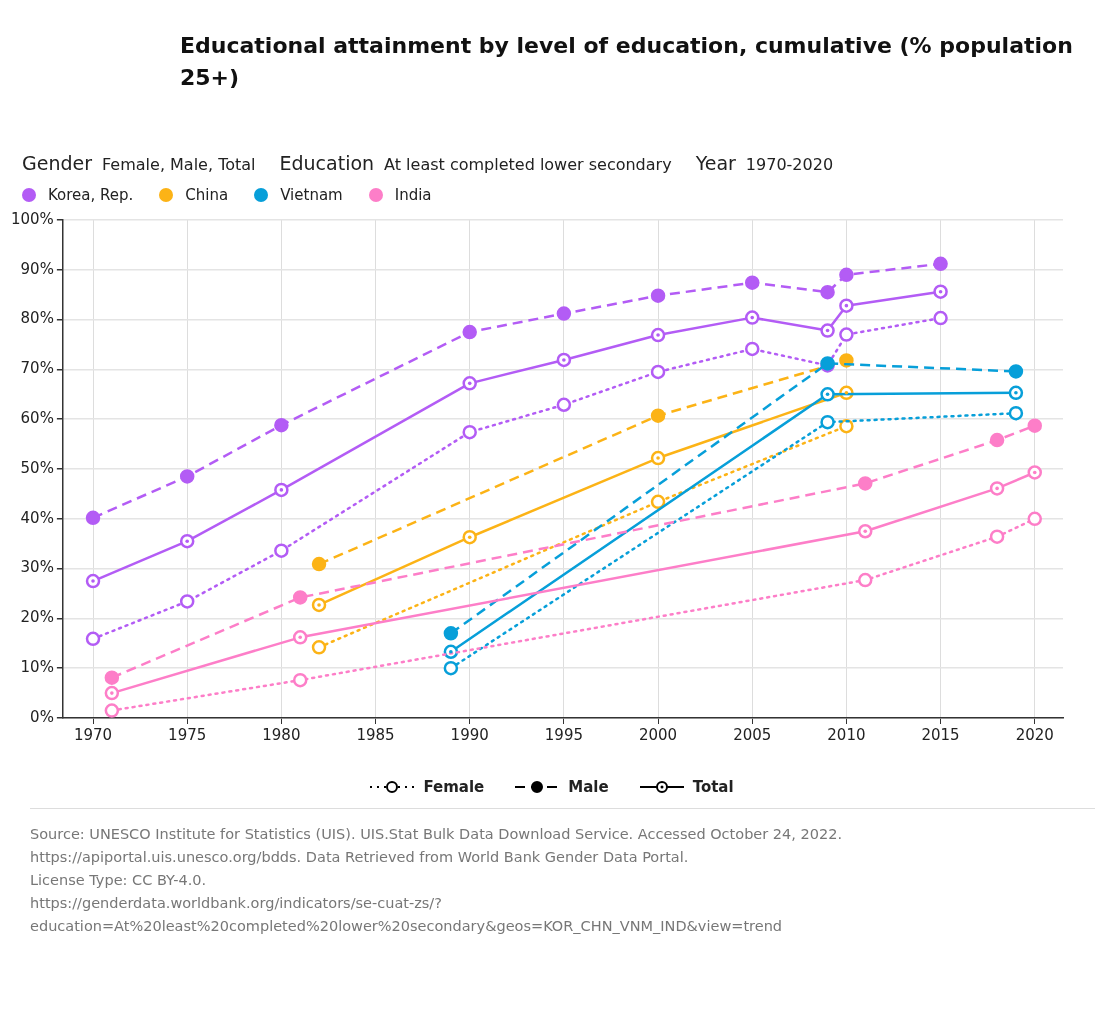 The width and height of the screenshot is (1103, 1009). What do you see at coordinates (940, 734) in the screenshot?
I see `x-tick-label: 2015` at bounding box center [940, 734].